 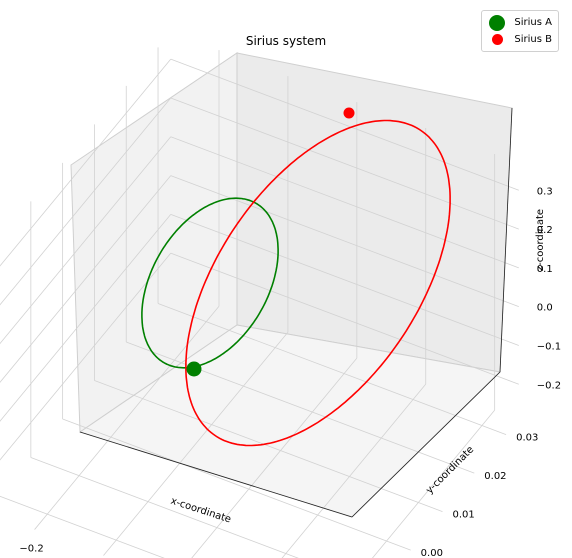 I want to click on legend-item-sirius-a: Sirius A, so click(x=519, y=22).